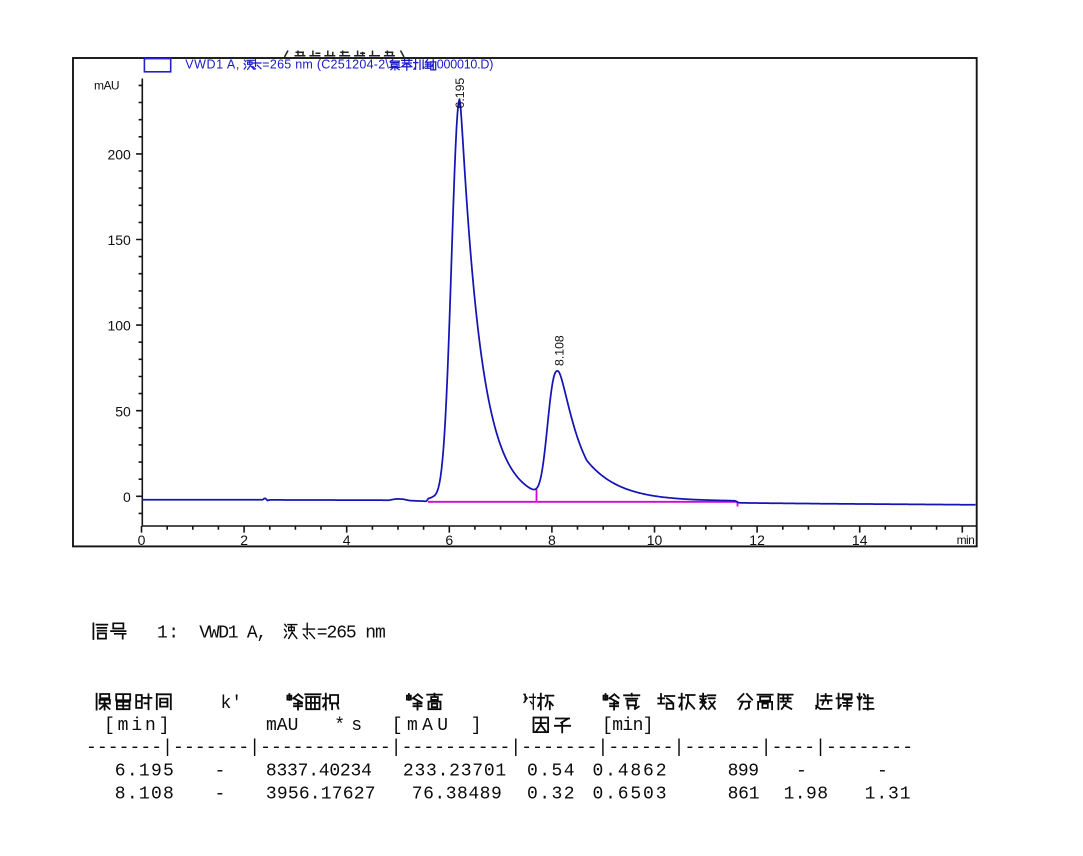 This screenshot has width=1083, height=856. What do you see at coordinates (168, 634) in the screenshot?
I see `svg-text: 1:` at bounding box center [168, 634].